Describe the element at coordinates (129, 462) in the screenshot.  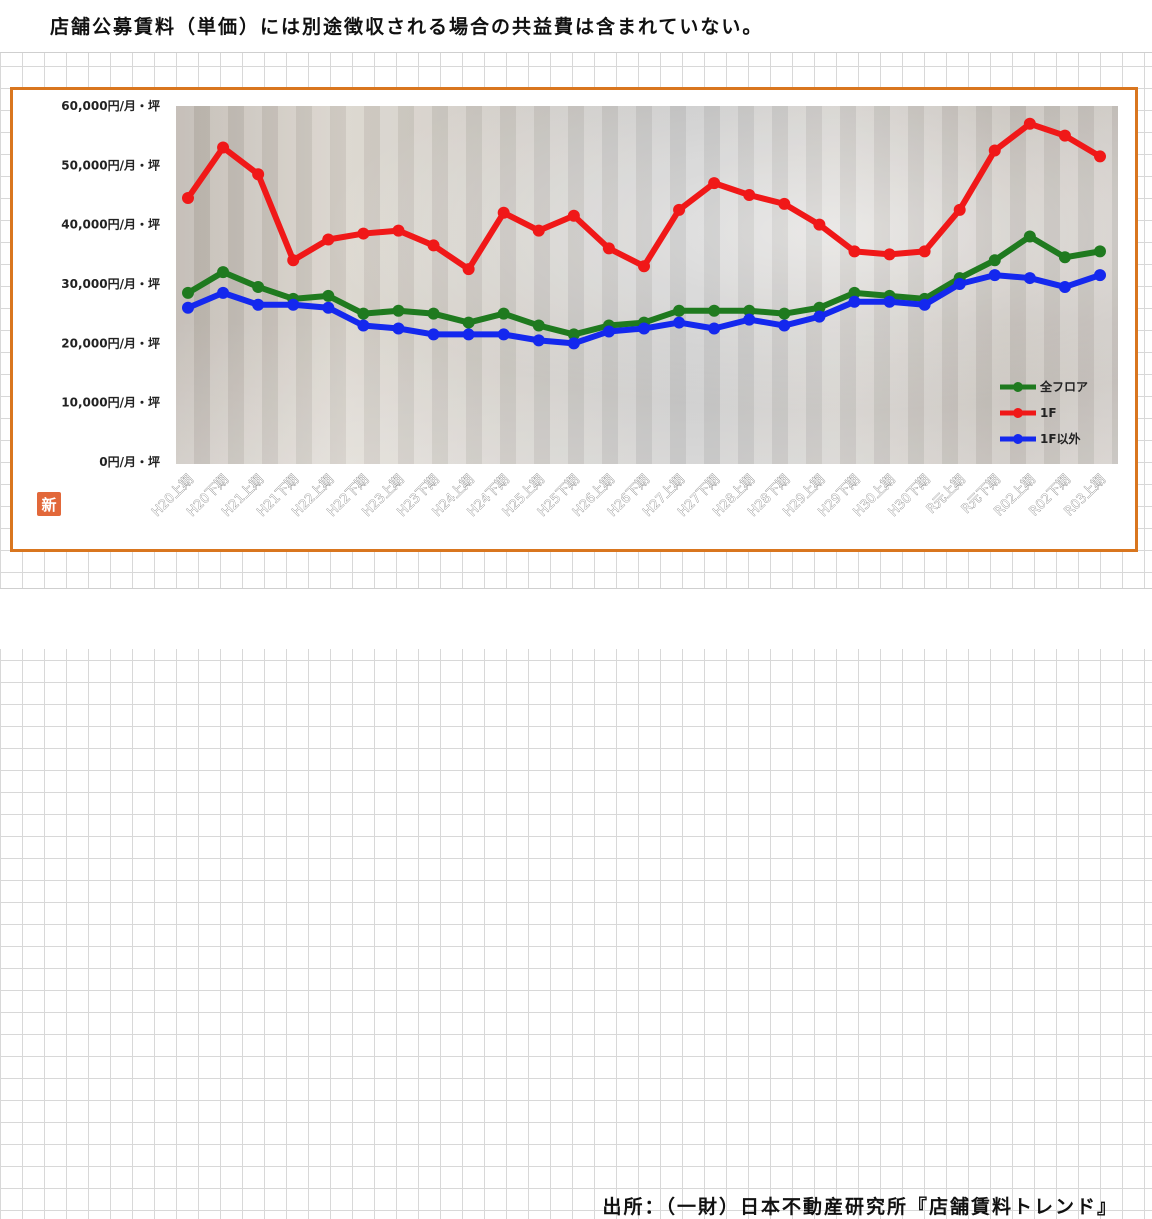
I see `y-tick-label: 0円/月・坪` at that location.